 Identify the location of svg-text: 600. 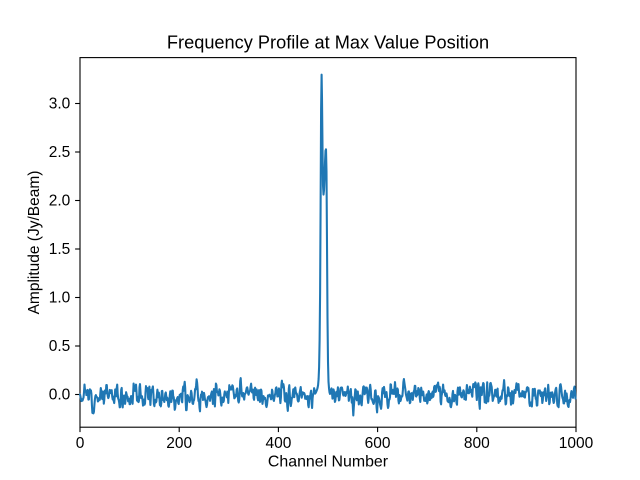
(378, 443).